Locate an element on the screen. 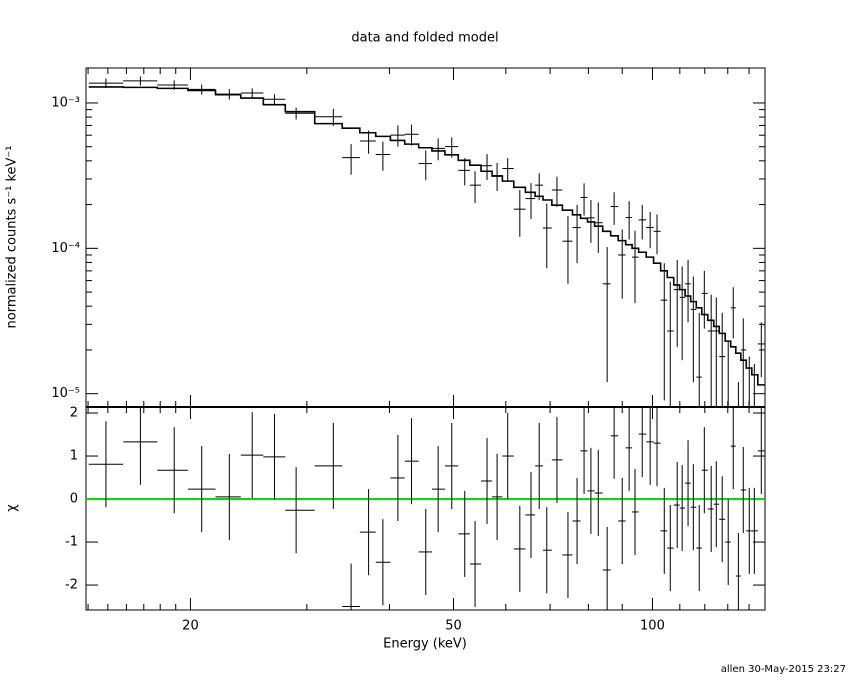 This screenshot has height=680, width=850. x-tick-label: 50 is located at coordinates (453, 626).